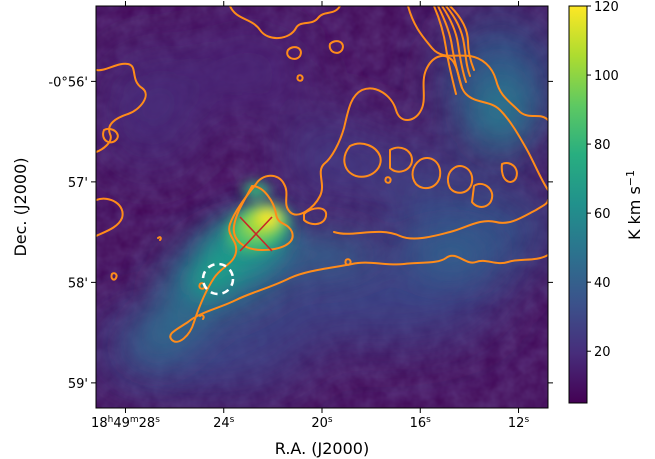  Describe the element at coordinates (519, 423) in the screenshot. I see `x-tick-label: 12s` at that location.